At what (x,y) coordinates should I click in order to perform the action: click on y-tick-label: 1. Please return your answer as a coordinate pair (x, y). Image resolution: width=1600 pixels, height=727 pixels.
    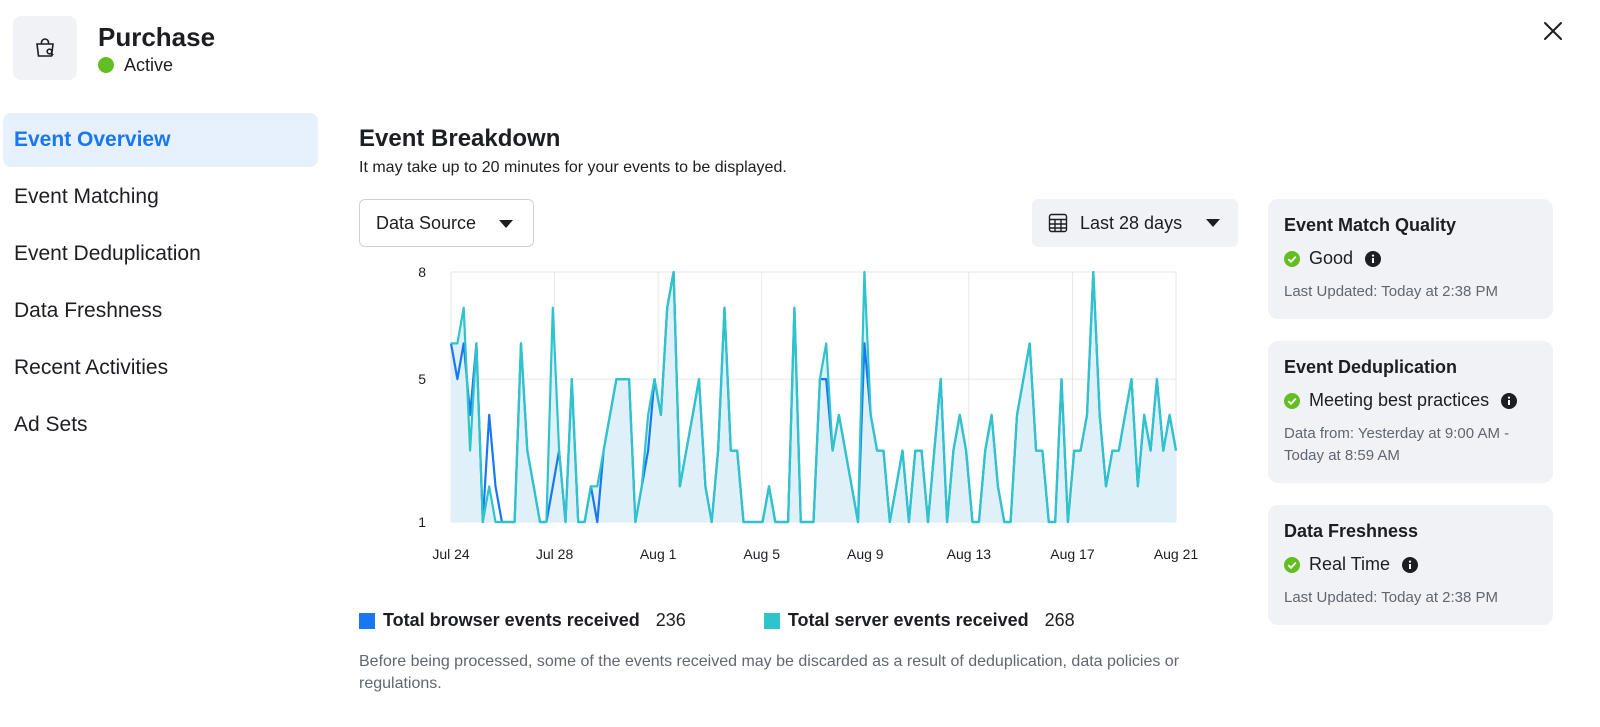
    Looking at the image, I should click on (422, 522).